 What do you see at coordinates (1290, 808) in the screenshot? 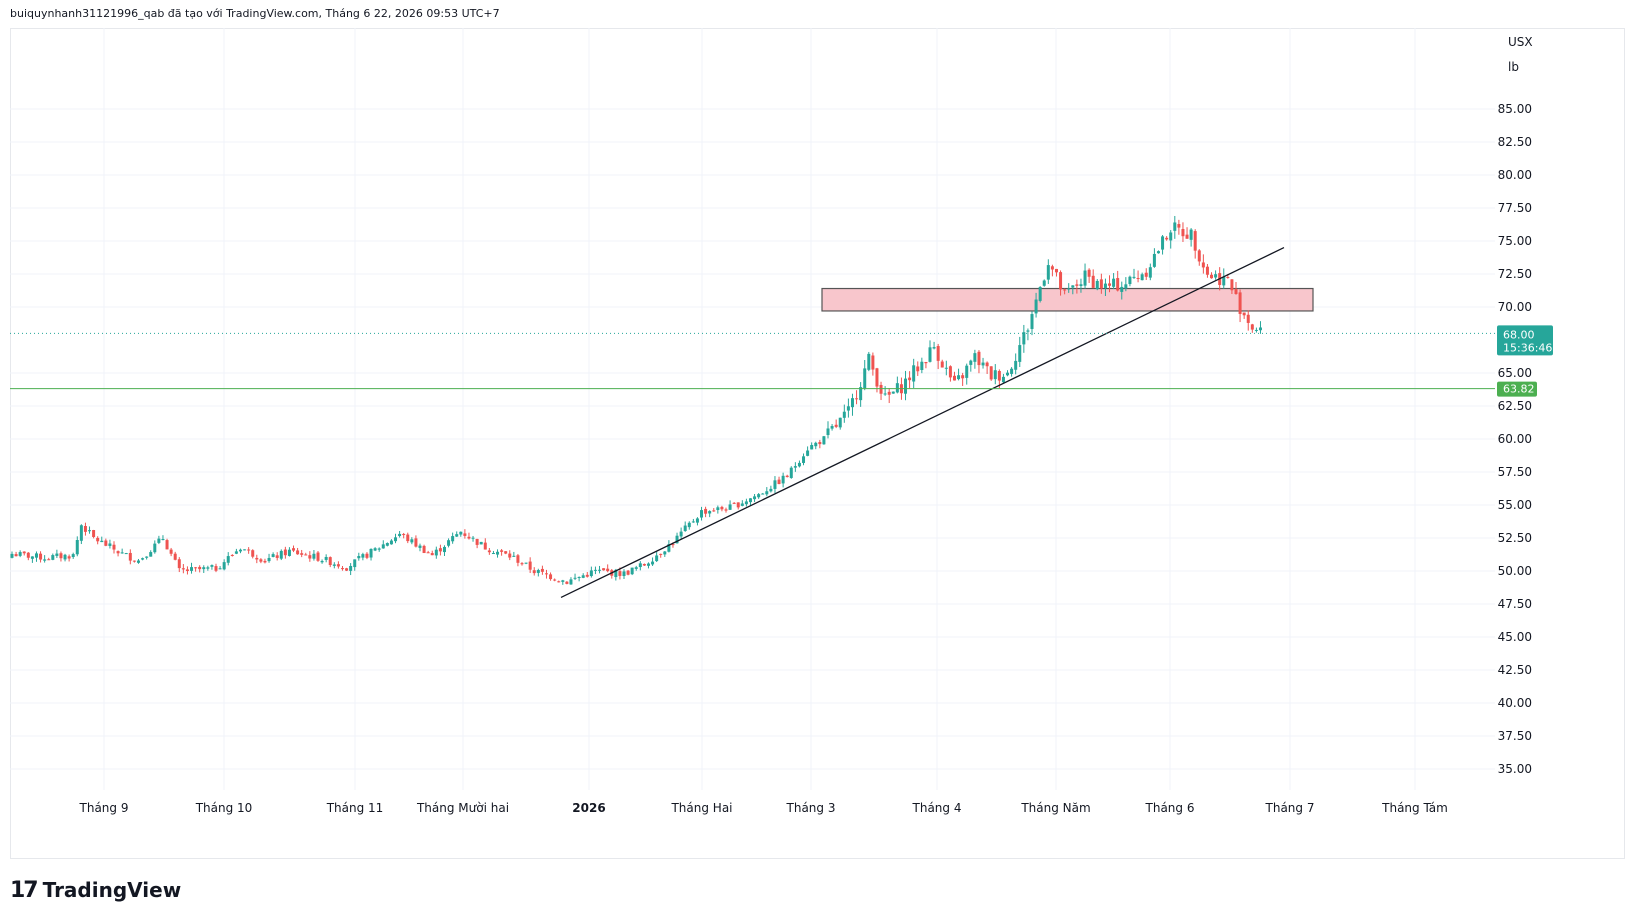
I see `x-tick-label: Tháng 7` at bounding box center [1290, 808].